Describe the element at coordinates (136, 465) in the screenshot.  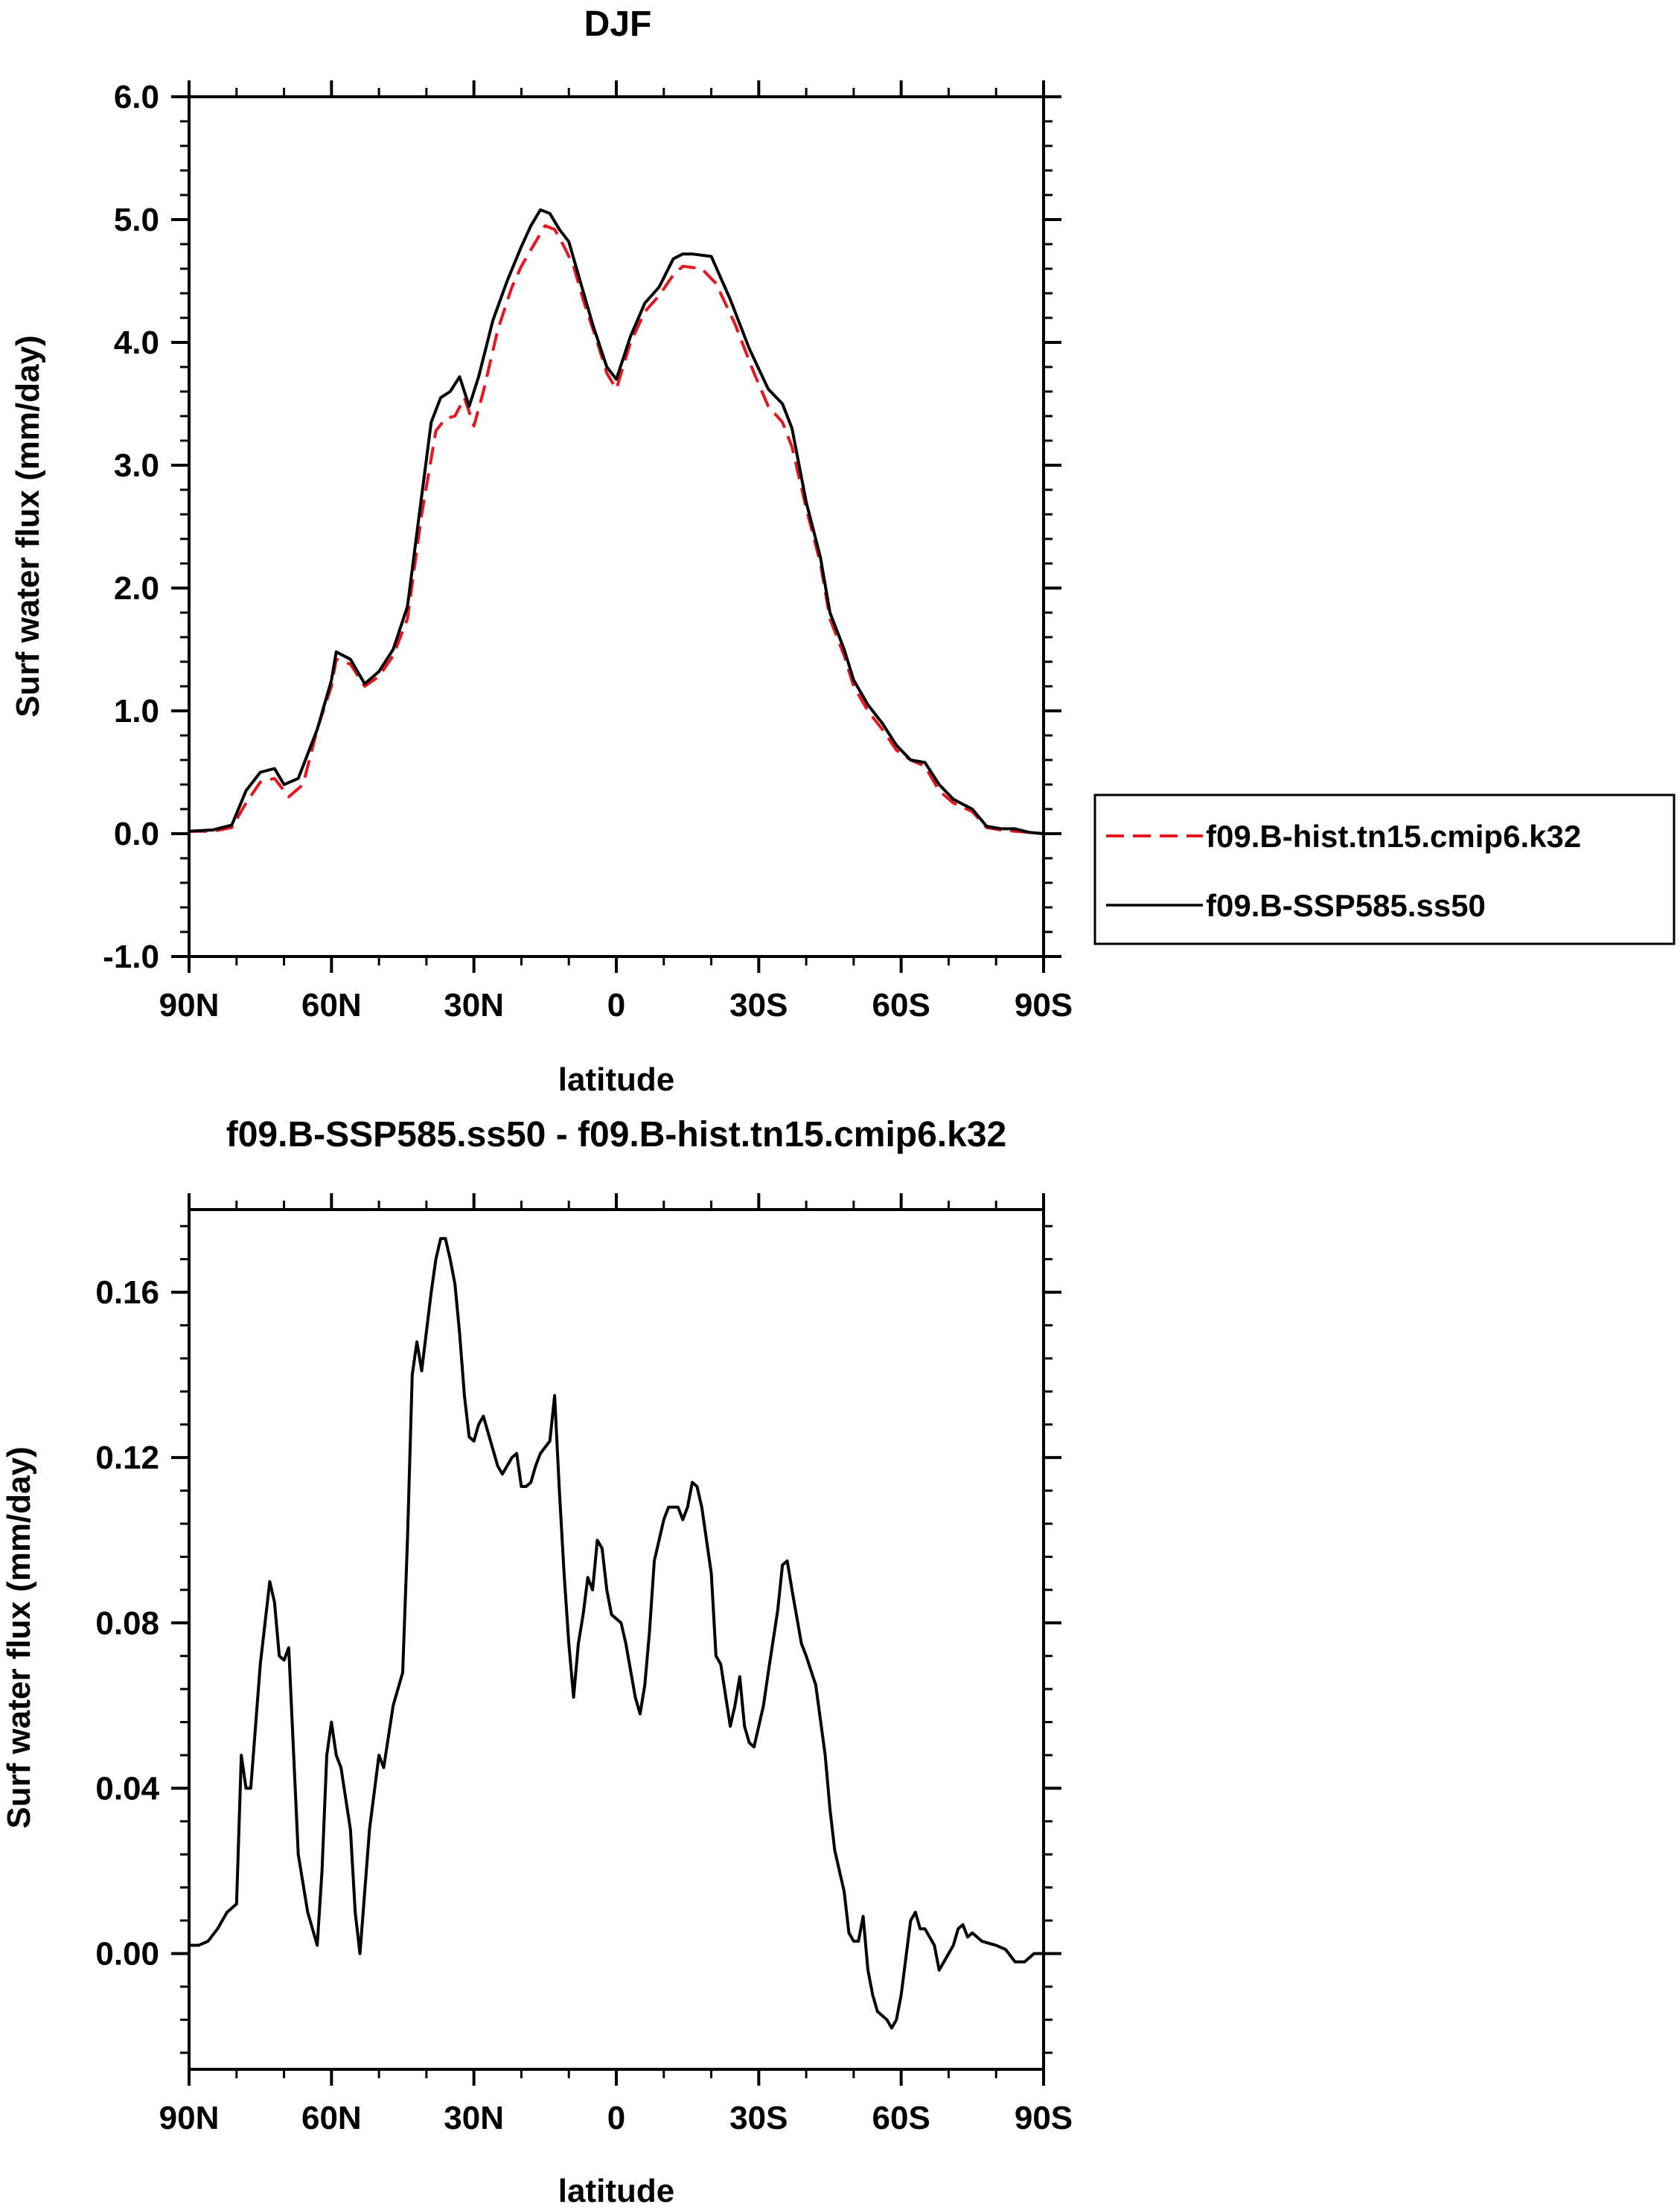
I see `y-tick-label: 3.0` at that location.